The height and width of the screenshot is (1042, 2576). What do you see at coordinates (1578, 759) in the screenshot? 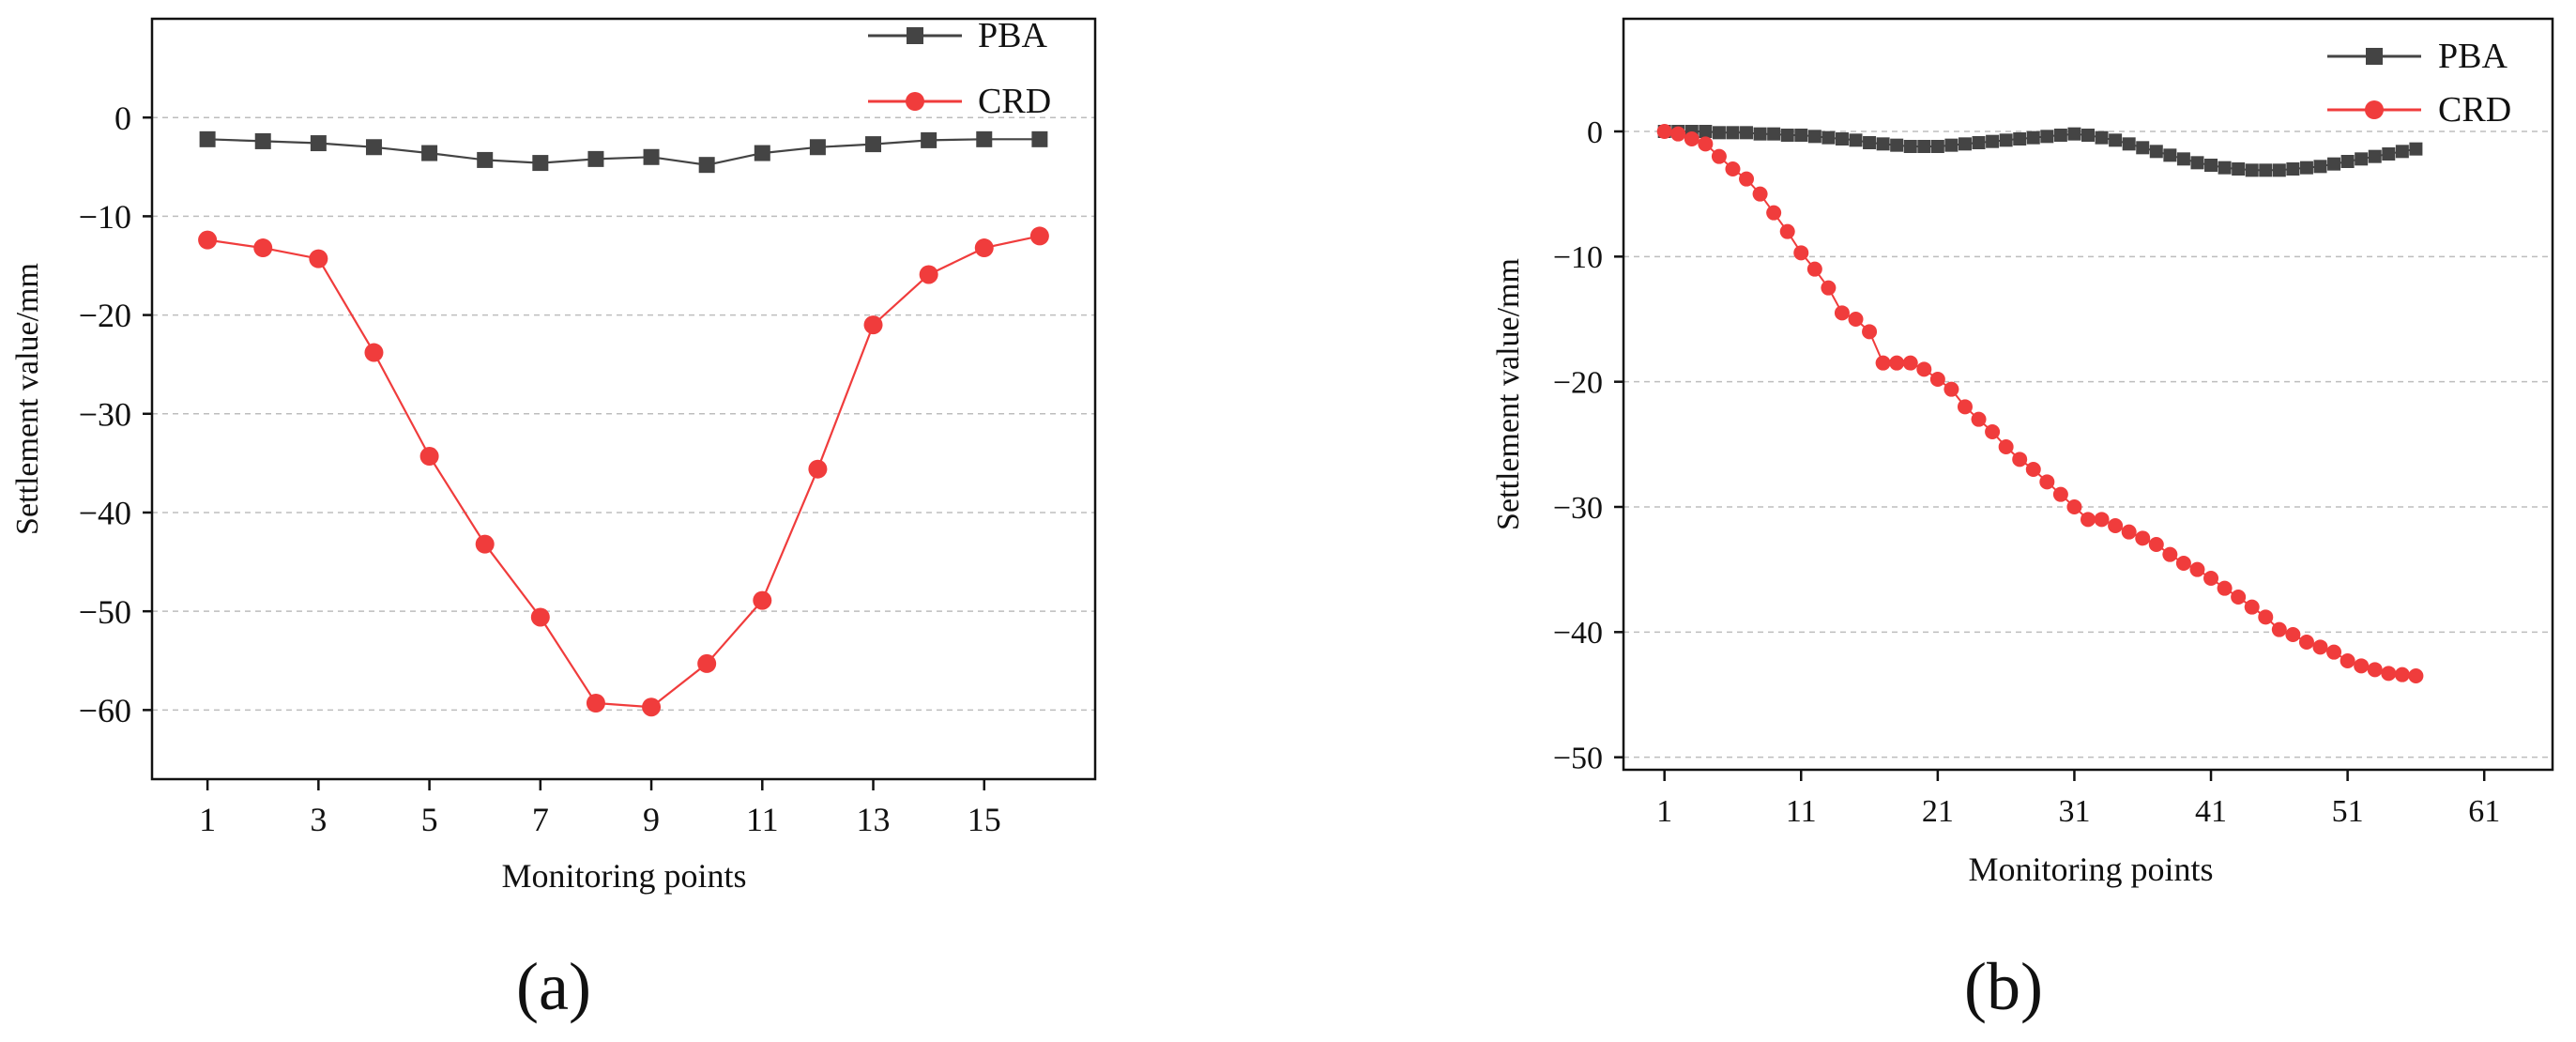
I see `y-tick-label-b: −50` at bounding box center [1578, 759].